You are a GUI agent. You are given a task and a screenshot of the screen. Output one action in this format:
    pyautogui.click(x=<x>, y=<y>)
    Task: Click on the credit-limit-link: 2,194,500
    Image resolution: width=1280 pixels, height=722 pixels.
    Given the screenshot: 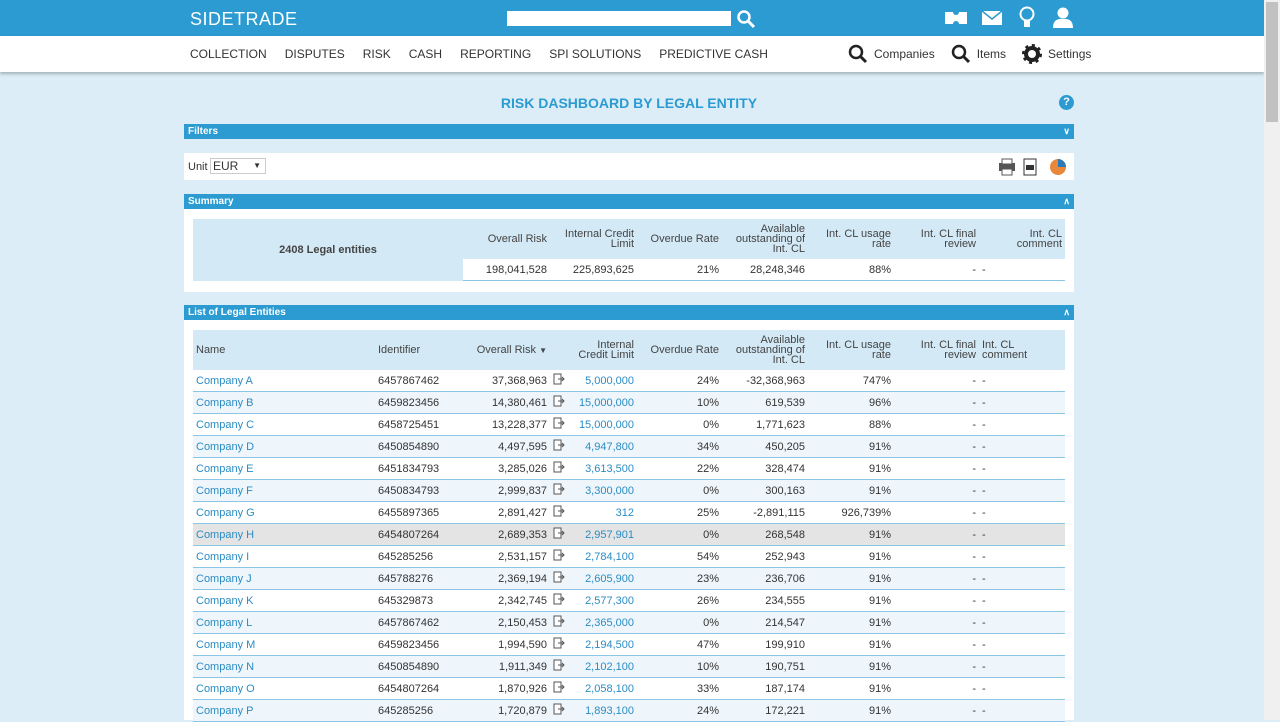 What is the action you would take?
    pyautogui.click(x=609, y=644)
    